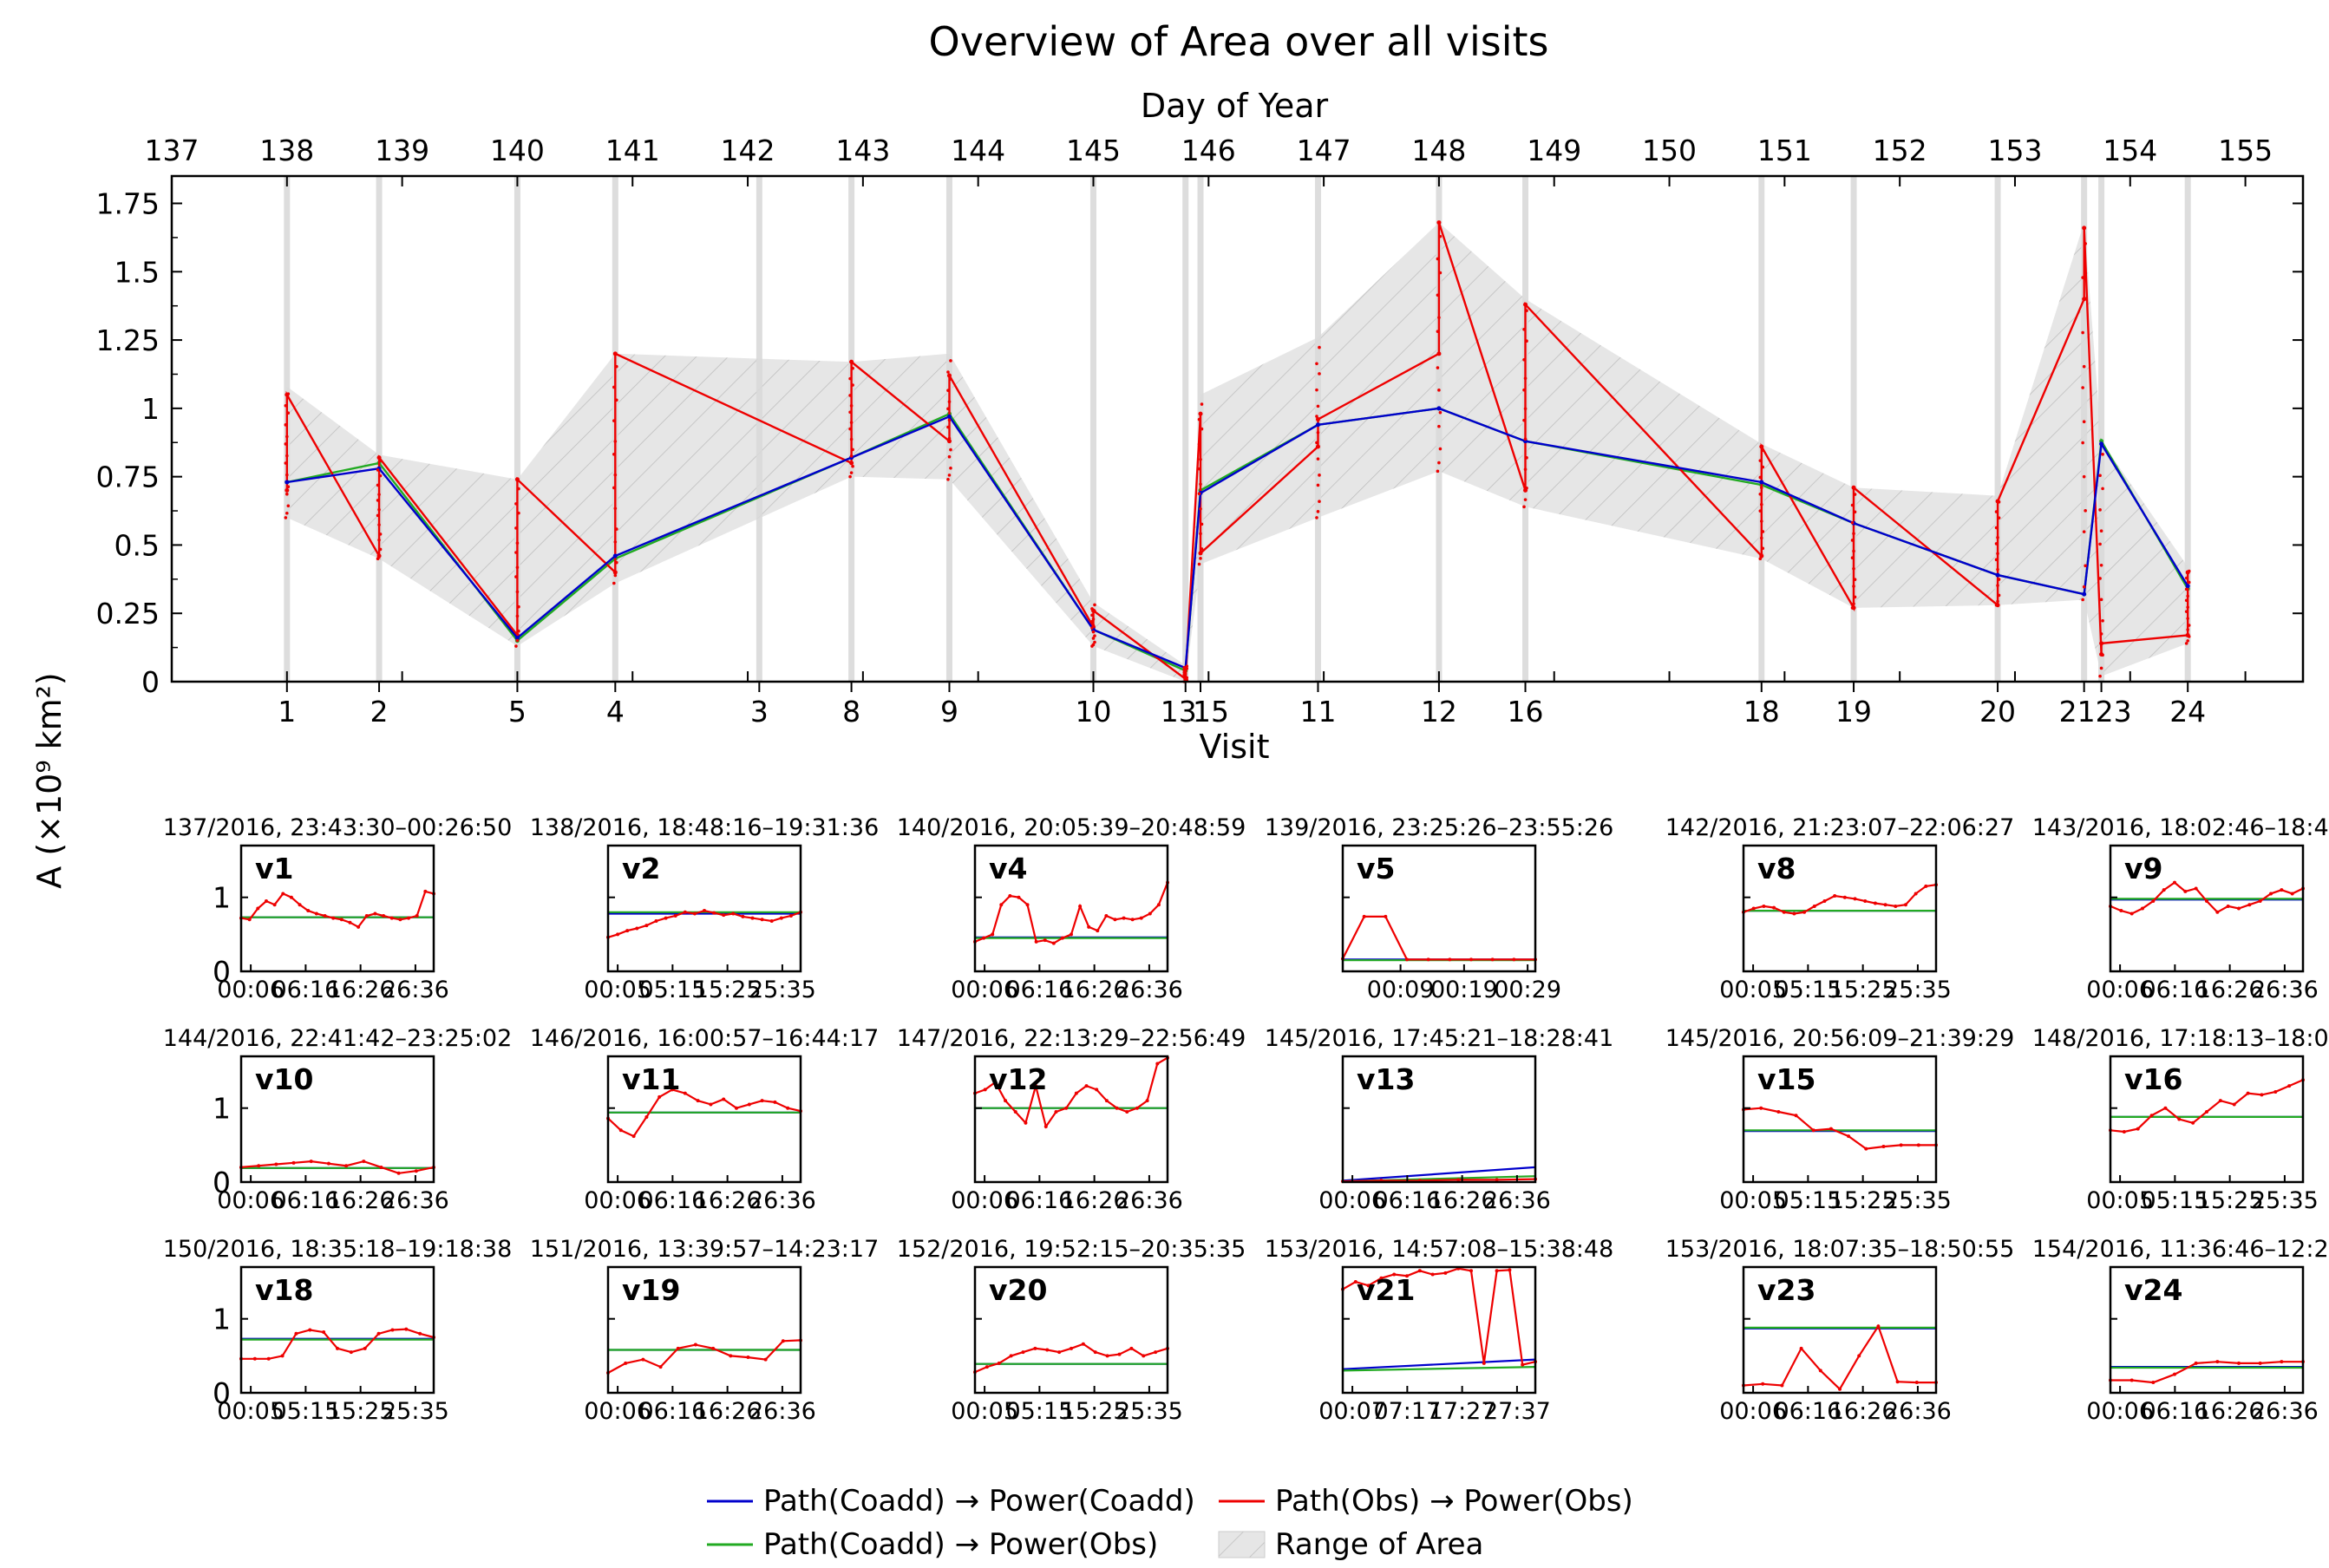 The width and height of the screenshot is (2329, 1568). What do you see at coordinates (2180, 1038) in the screenshot?
I see `subplot-title: 148/2016, 17:18:13–18:01:33` at bounding box center [2180, 1038].